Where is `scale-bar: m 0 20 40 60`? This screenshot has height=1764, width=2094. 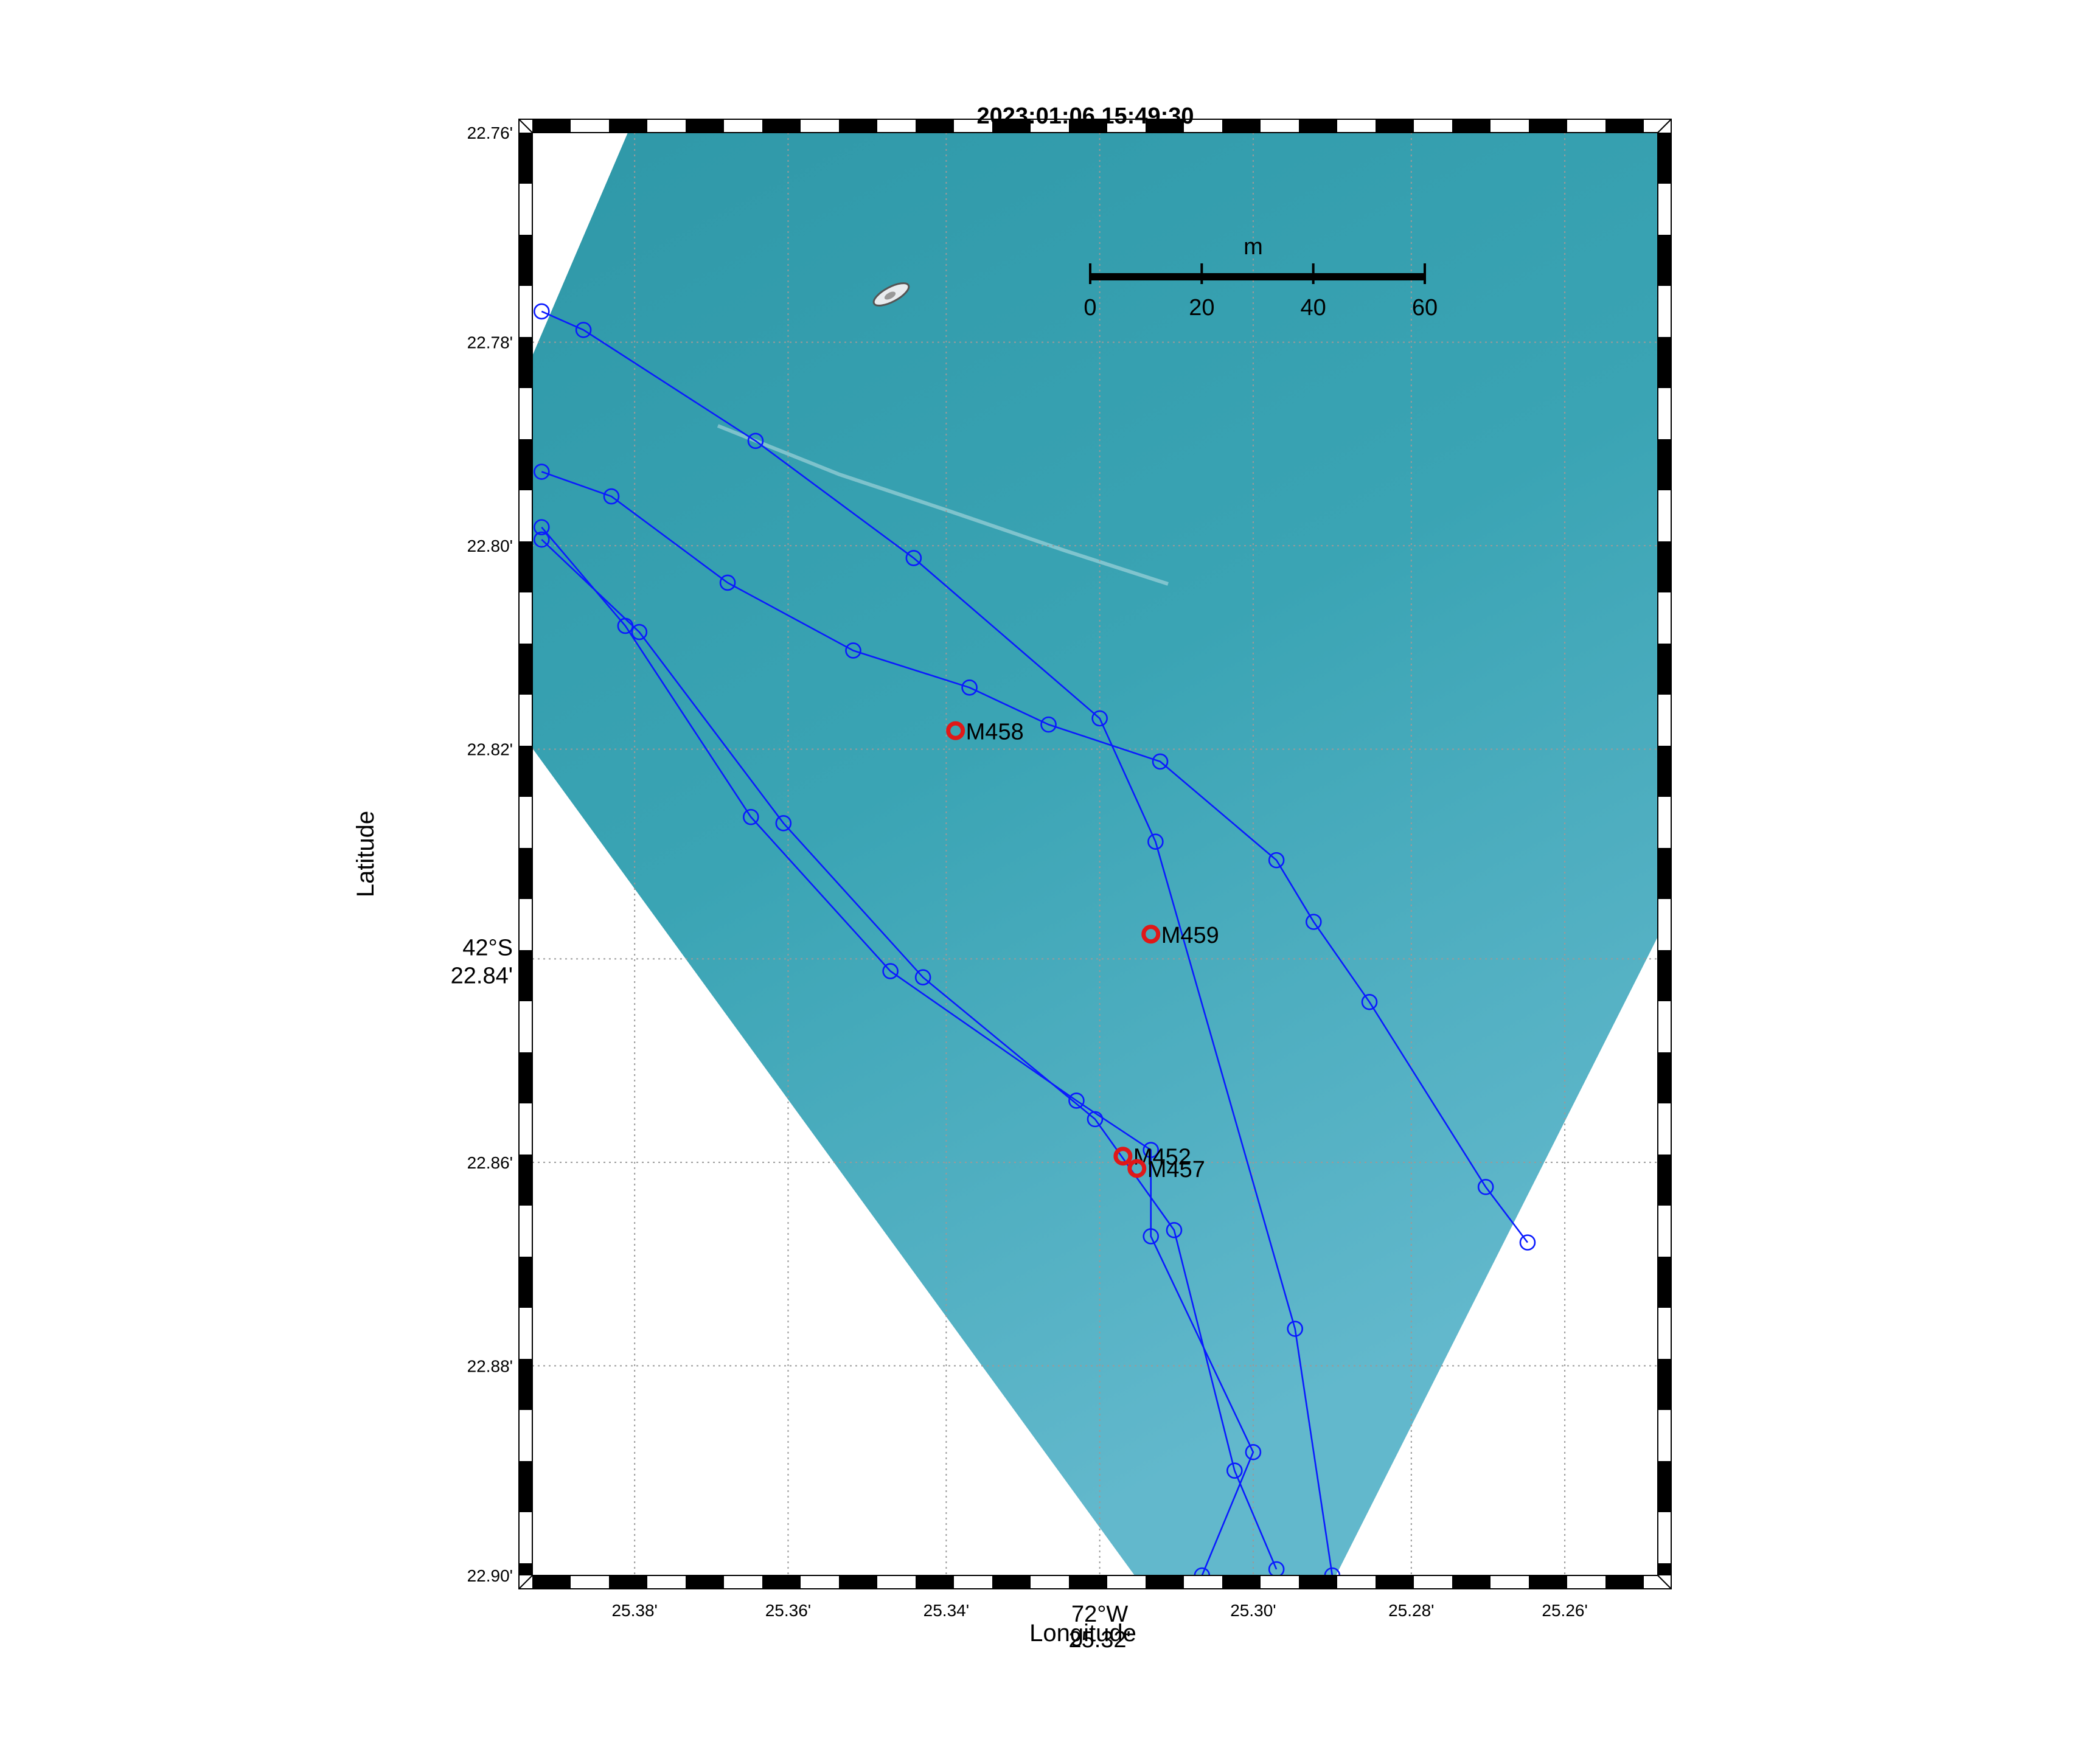
scale-bar: m 0 20 40 60 is located at coordinates (1261, 277).